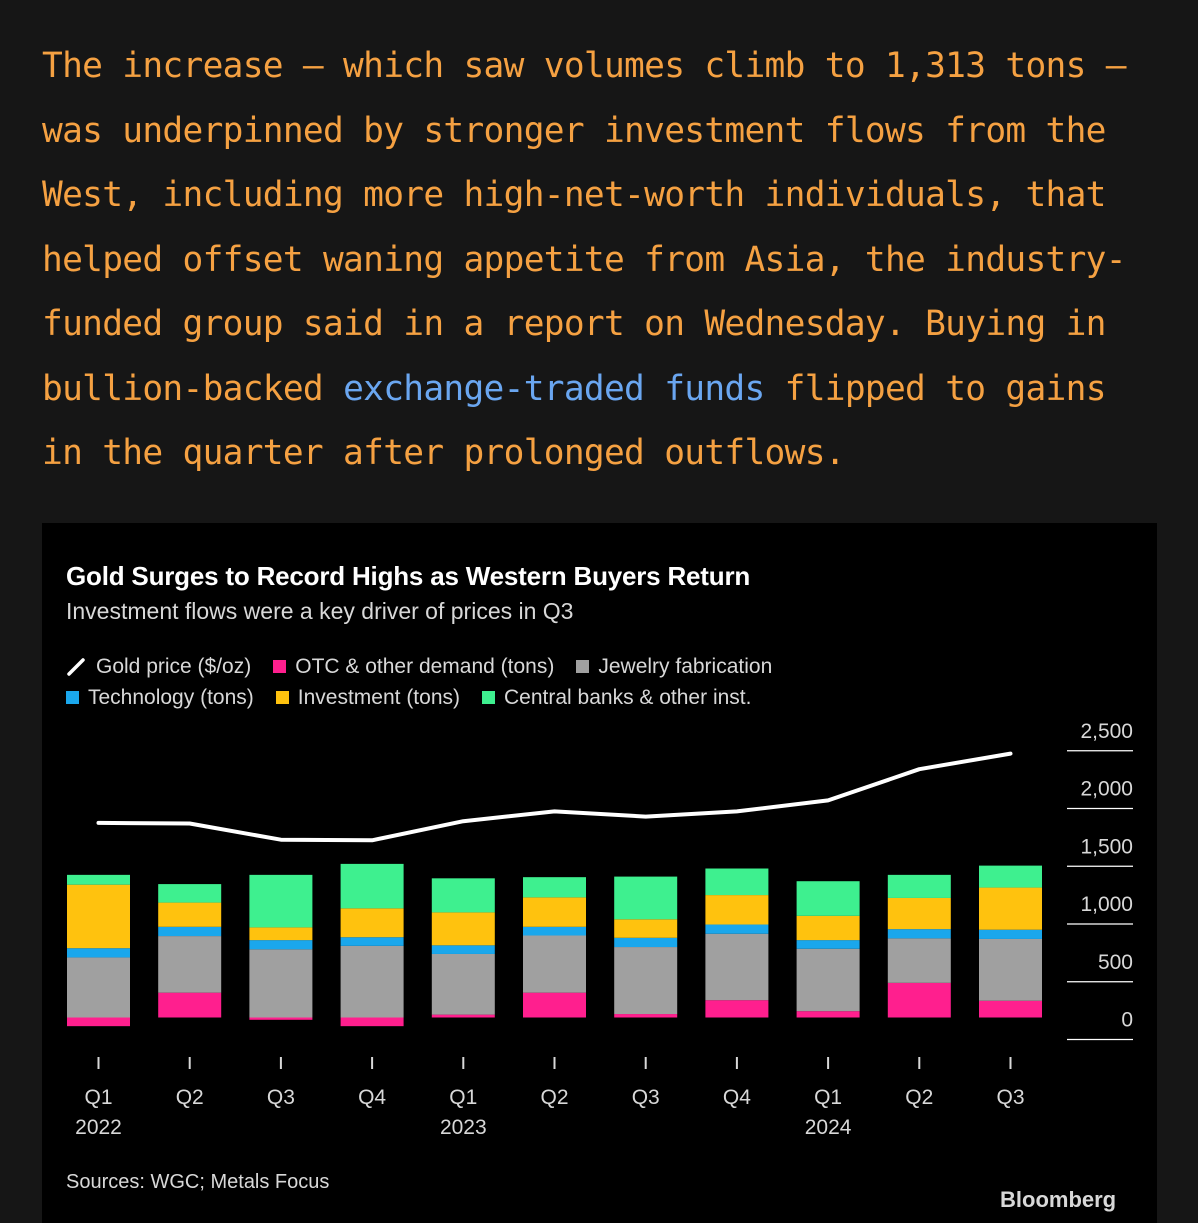  Describe the element at coordinates (1127, 1020) in the screenshot. I see `y-tick-label: 0` at that location.